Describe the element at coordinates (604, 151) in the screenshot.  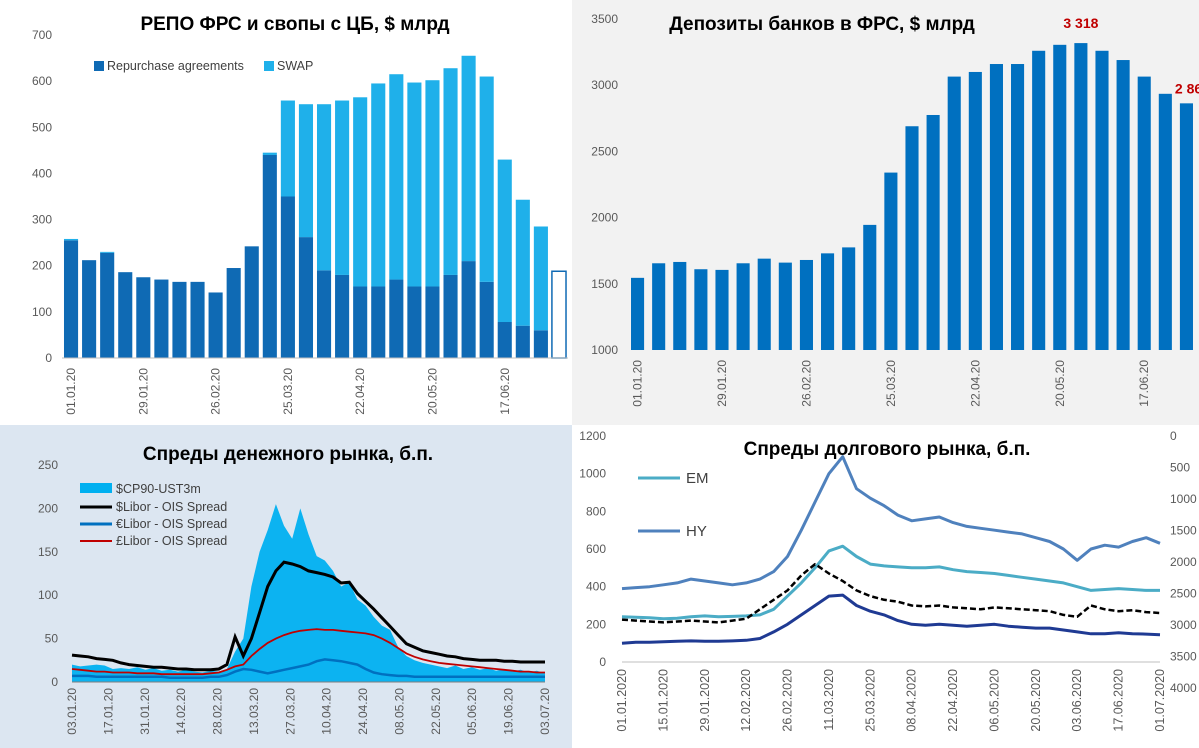
I see `deposits-ytick-label: 2500` at that location.